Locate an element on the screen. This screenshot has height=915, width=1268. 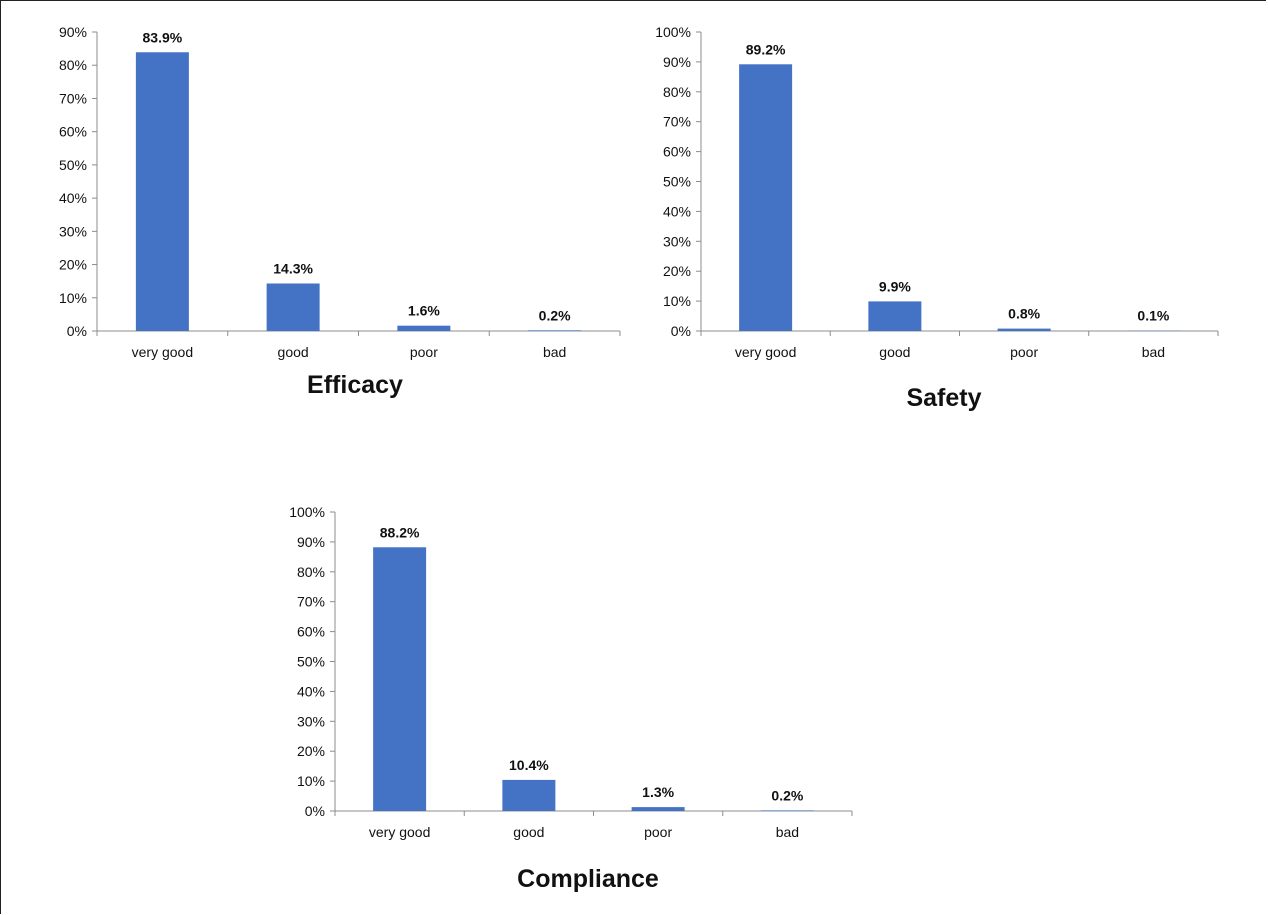
data-label: 10.4% is located at coordinates (529, 765).